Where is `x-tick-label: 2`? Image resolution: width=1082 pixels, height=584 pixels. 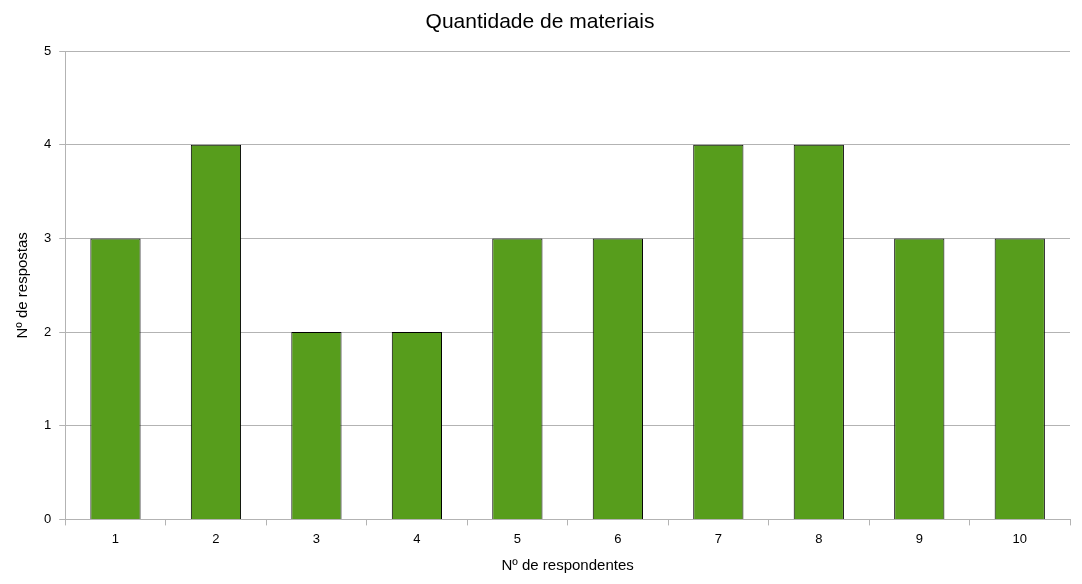
x-tick-label: 2 is located at coordinates (216, 538).